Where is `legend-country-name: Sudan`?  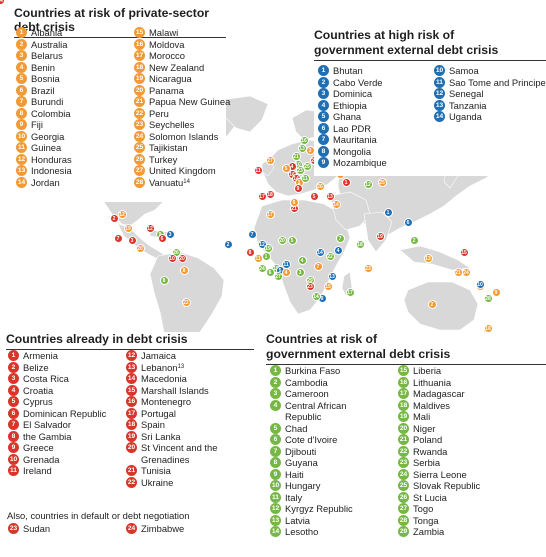 legend-country-name: Sudan is located at coordinates (37, 528).